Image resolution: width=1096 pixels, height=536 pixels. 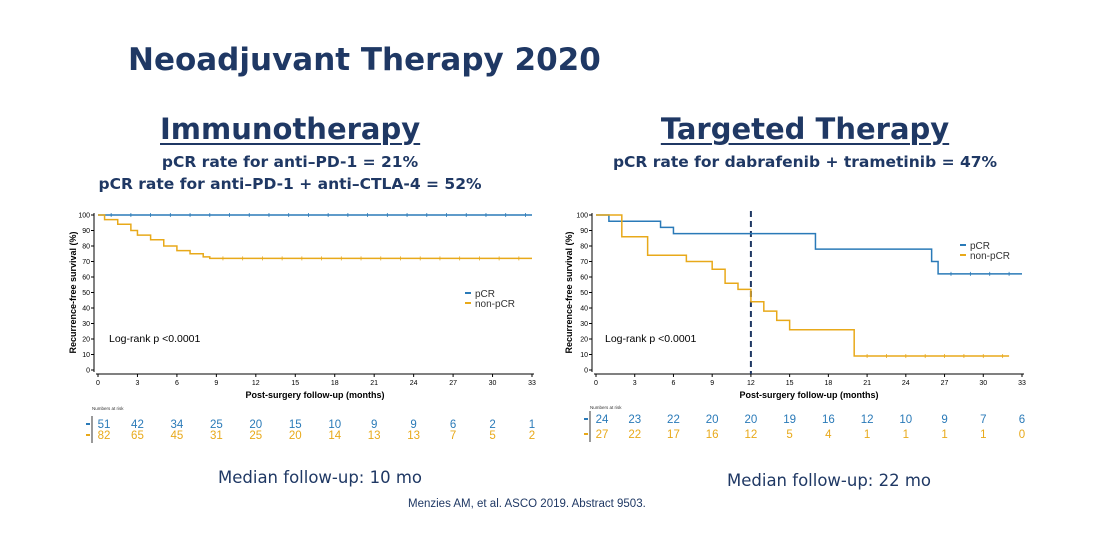 I want to click on y-tick-label: 80, so click(x=584, y=247).